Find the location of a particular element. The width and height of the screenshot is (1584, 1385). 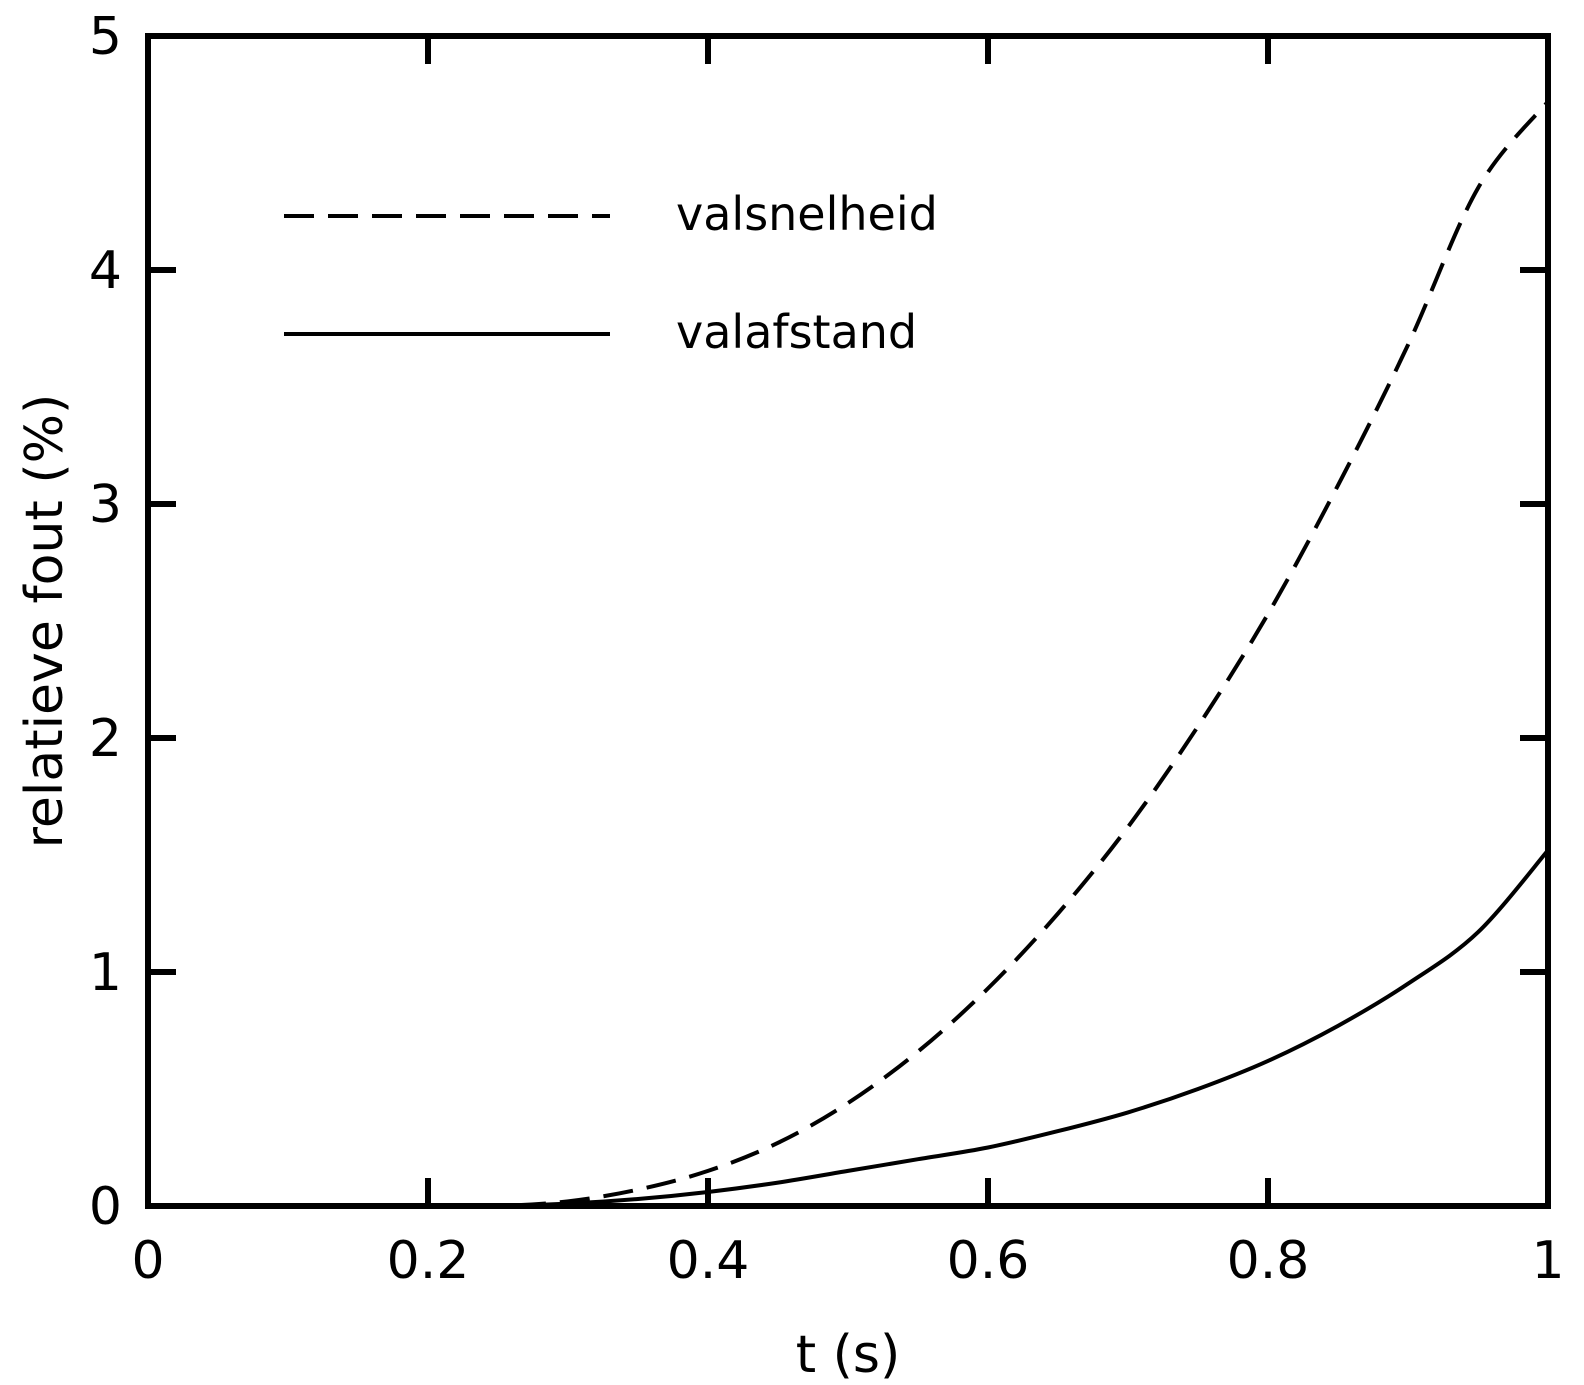

x-tick-label: 1 is located at coordinates (1547, 1261).